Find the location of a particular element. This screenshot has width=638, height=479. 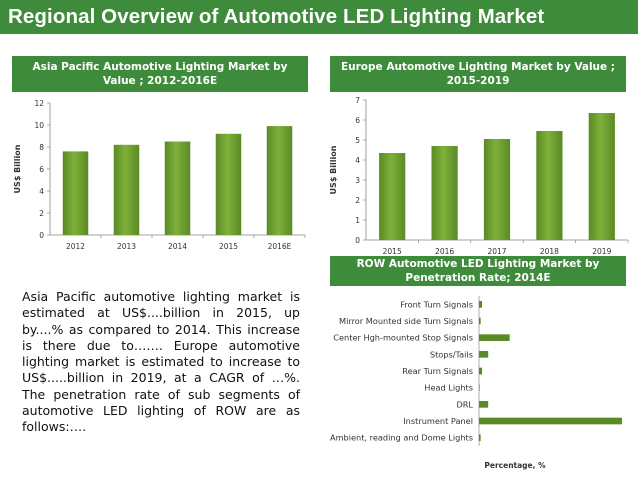

asia-bar-2012 is located at coordinates (75, 193).